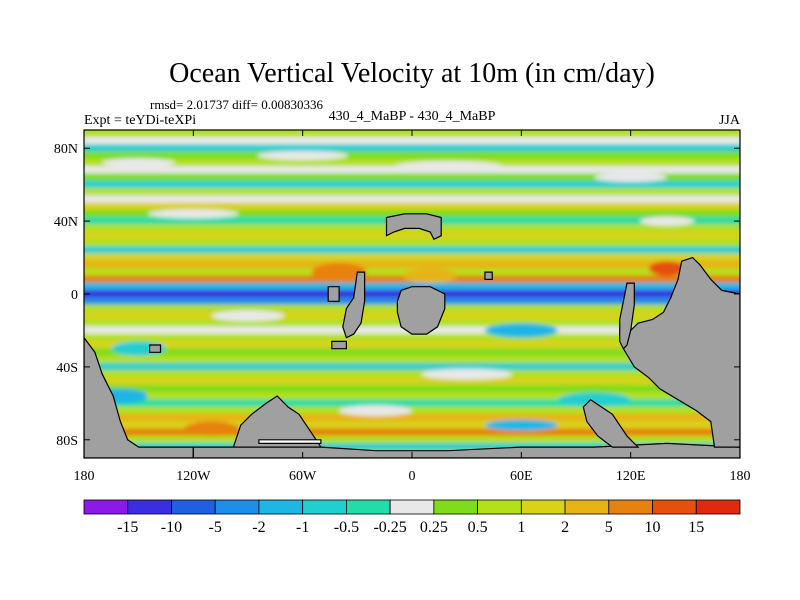 Image resolution: width=800 pixels, height=600 pixels. I want to click on land-central-landmass, so click(421, 310).